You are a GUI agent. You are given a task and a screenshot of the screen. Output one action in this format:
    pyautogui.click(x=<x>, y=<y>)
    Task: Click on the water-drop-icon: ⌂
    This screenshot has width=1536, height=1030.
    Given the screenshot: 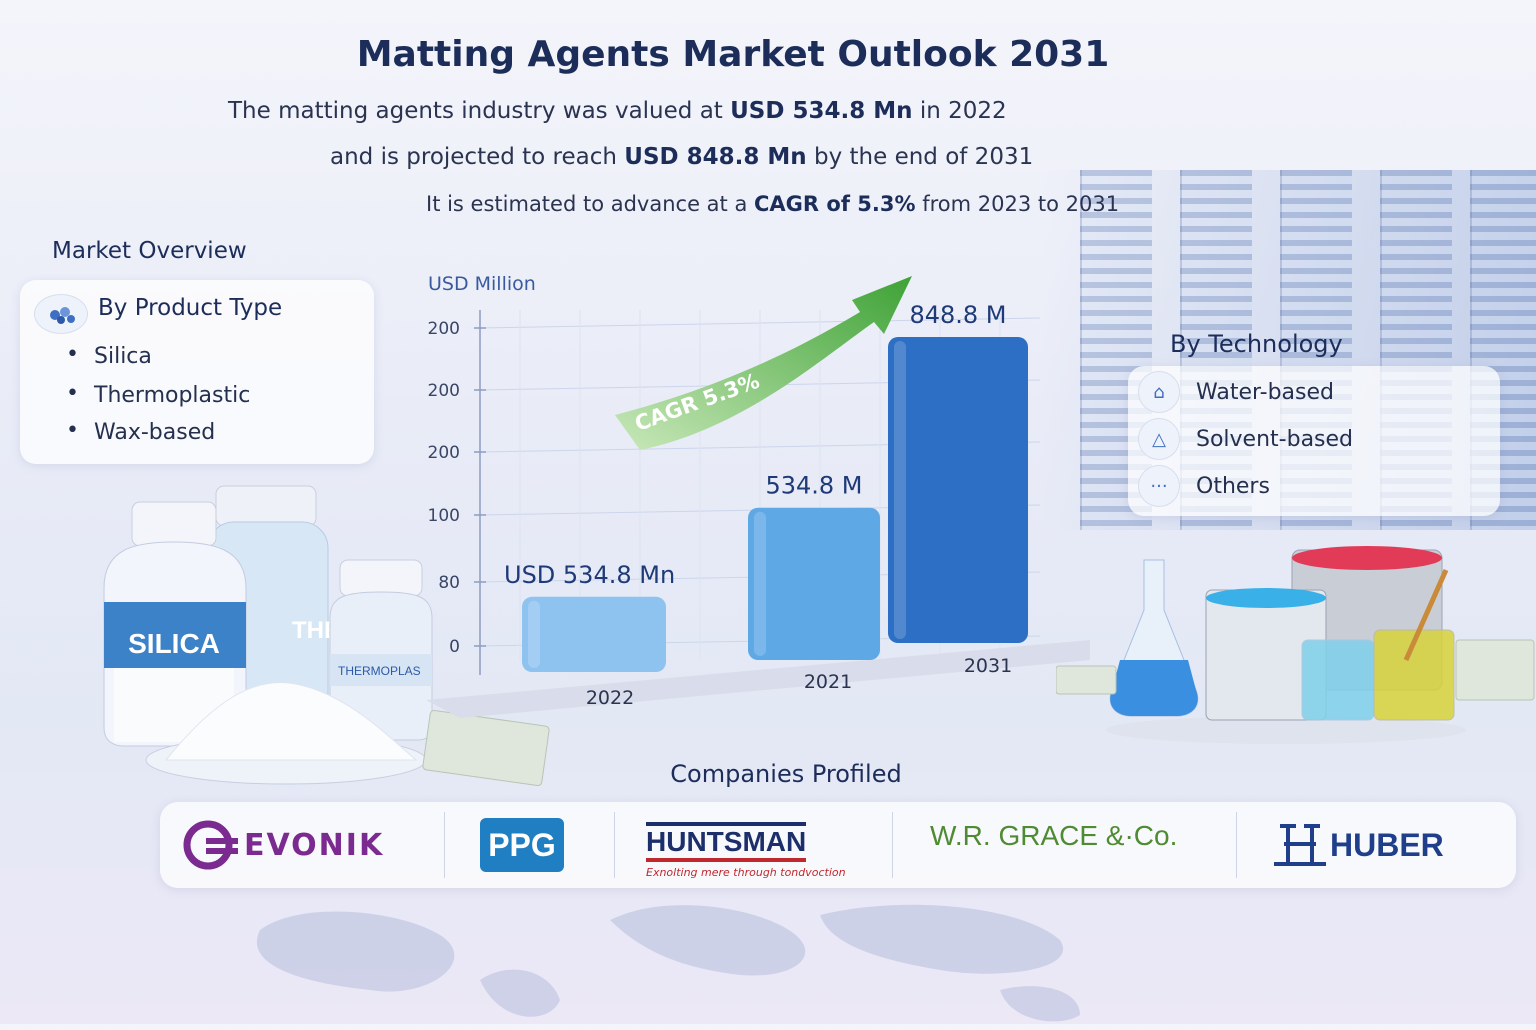 What is the action you would take?
    pyautogui.click(x=1159, y=392)
    